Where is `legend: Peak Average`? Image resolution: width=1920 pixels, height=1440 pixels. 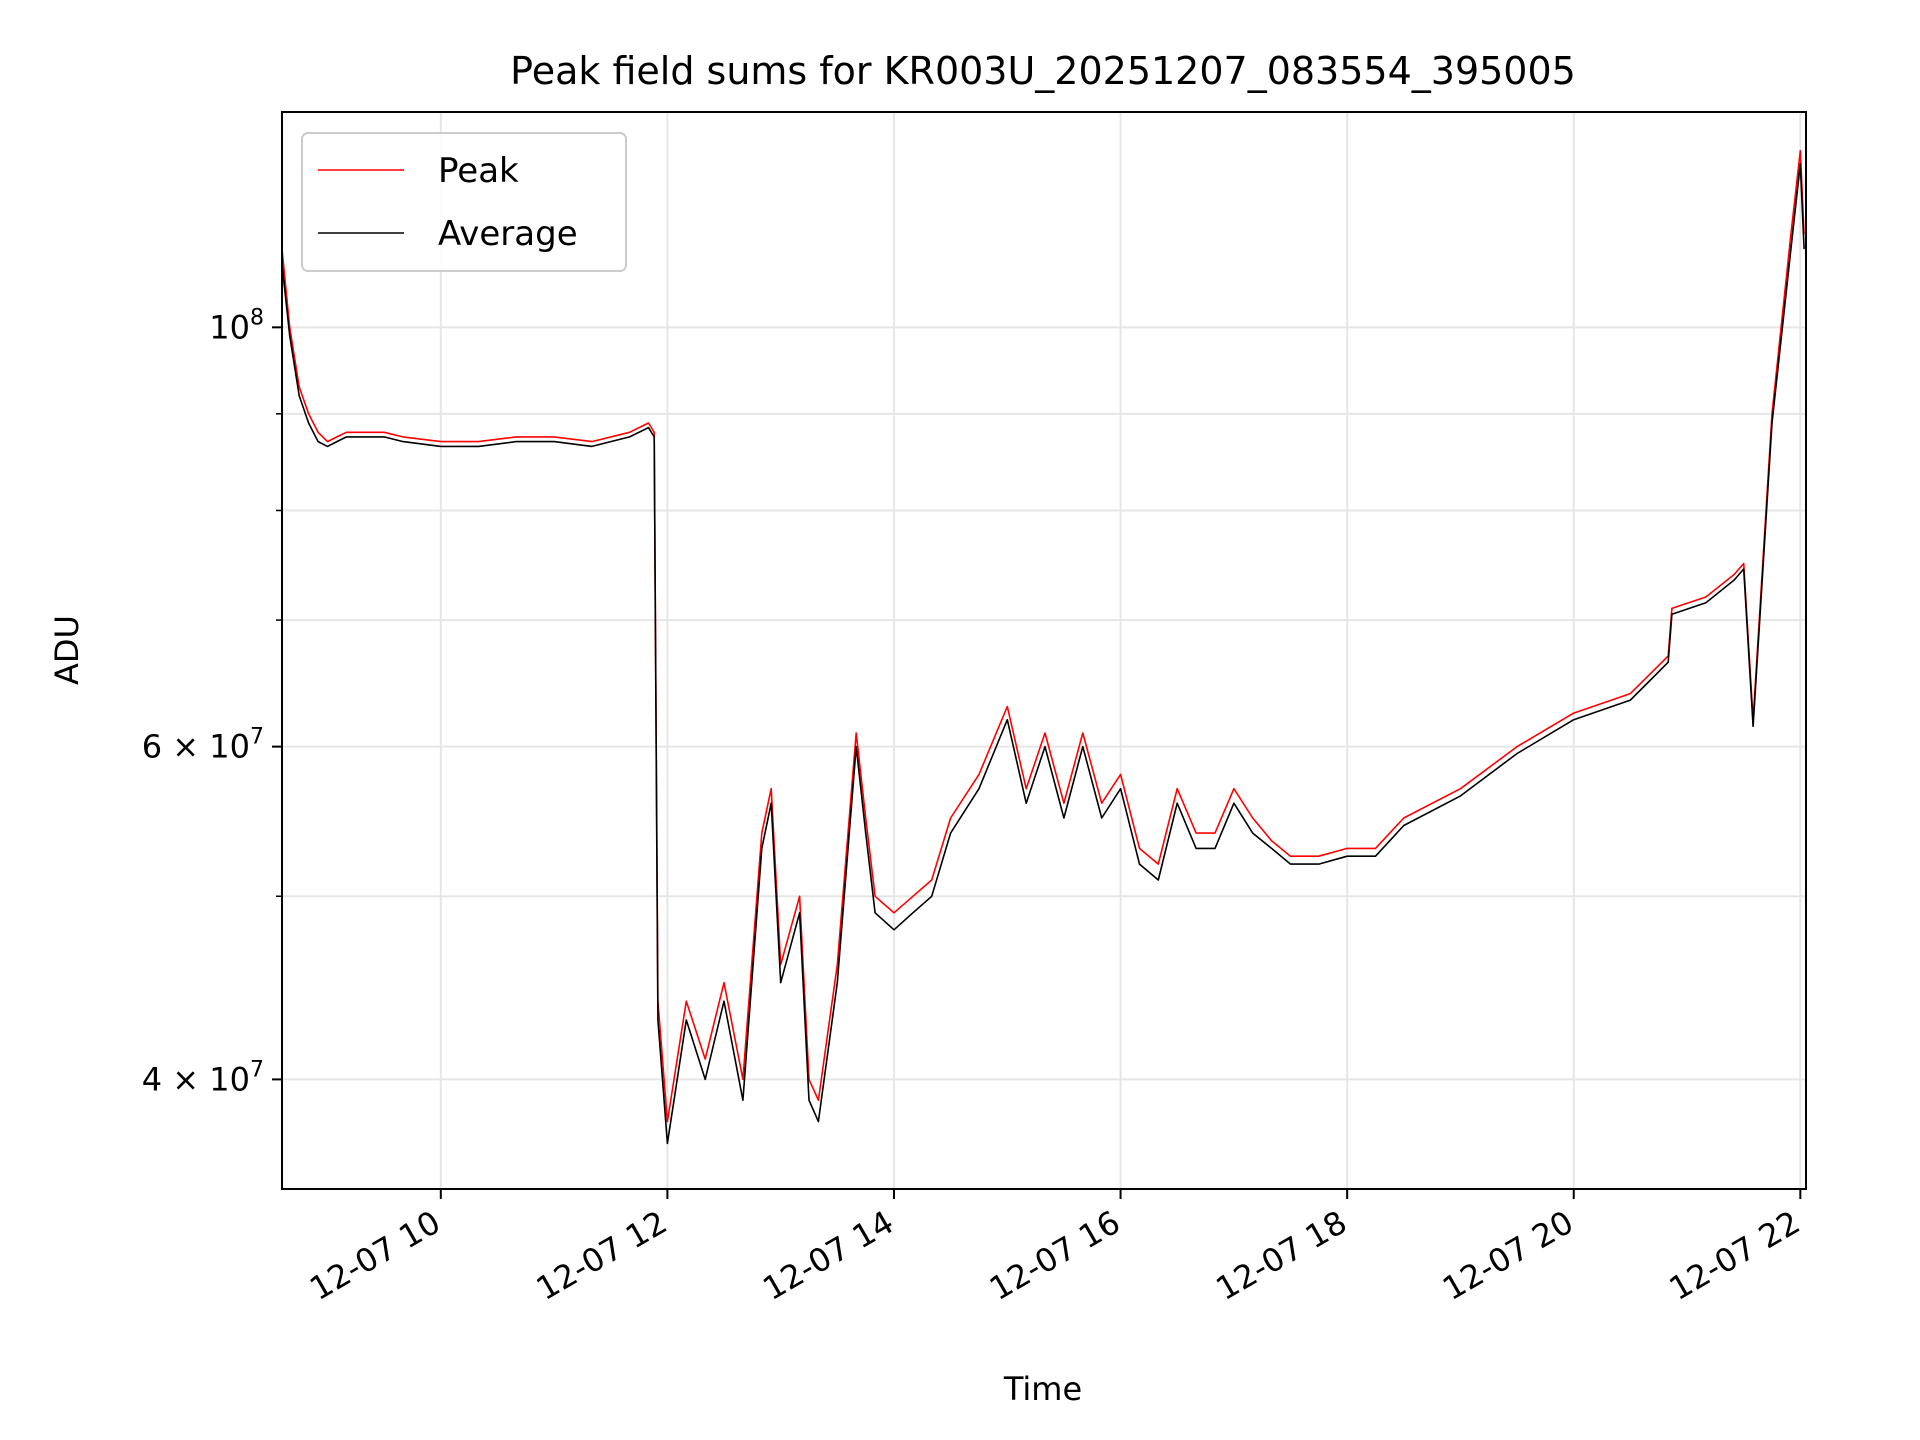 legend: Peak Average is located at coordinates (464, 202).